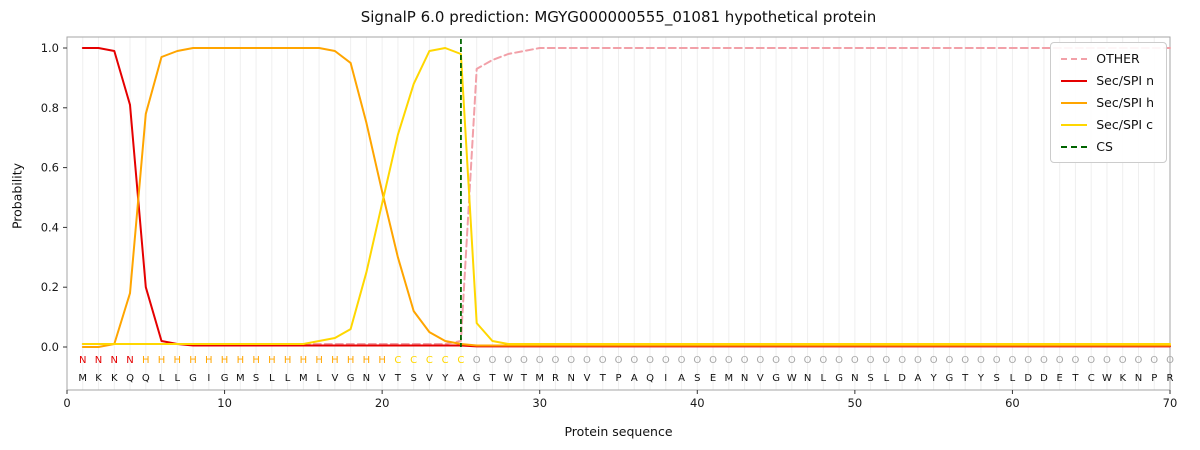 The image size is (1200, 450). What do you see at coordinates (50, 287) in the screenshot?
I see `y-tick-label: 0.2` at bounding box center [50, 287].